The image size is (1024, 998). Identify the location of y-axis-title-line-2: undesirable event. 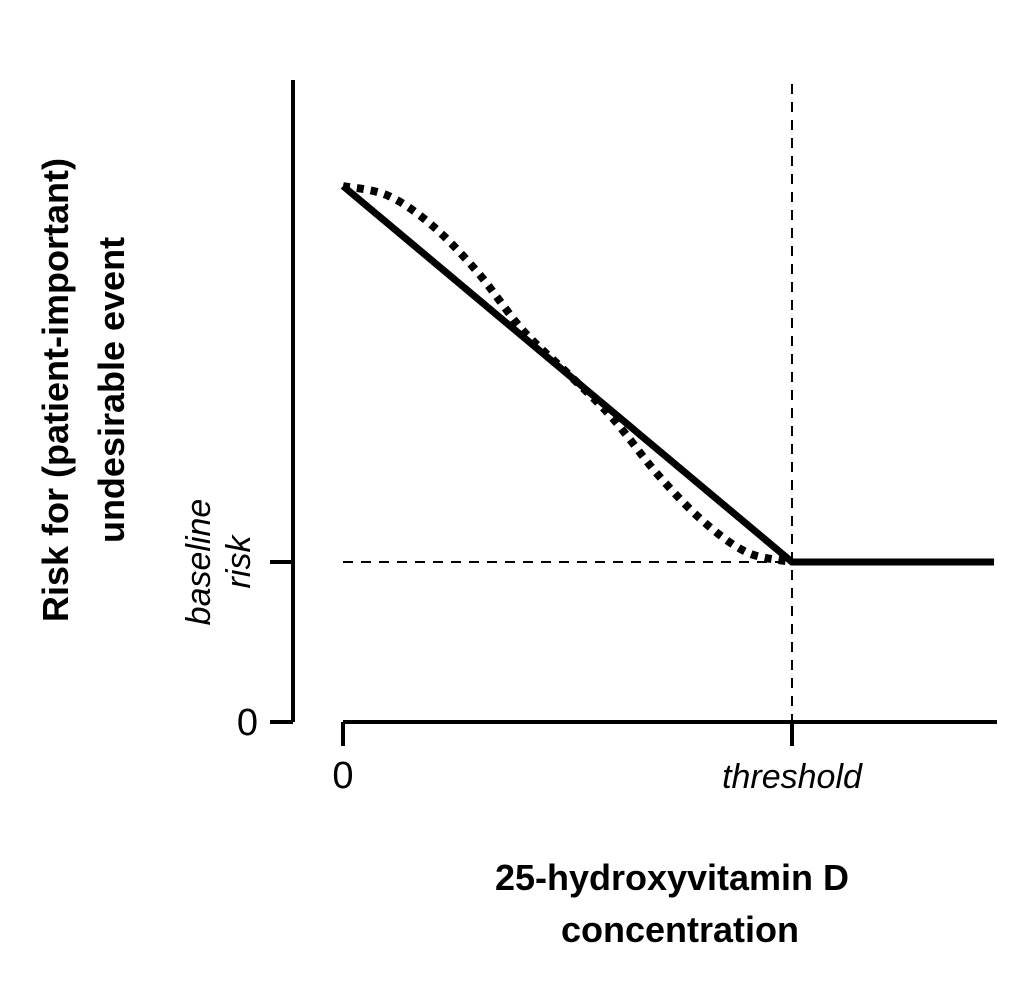
(111, 390).